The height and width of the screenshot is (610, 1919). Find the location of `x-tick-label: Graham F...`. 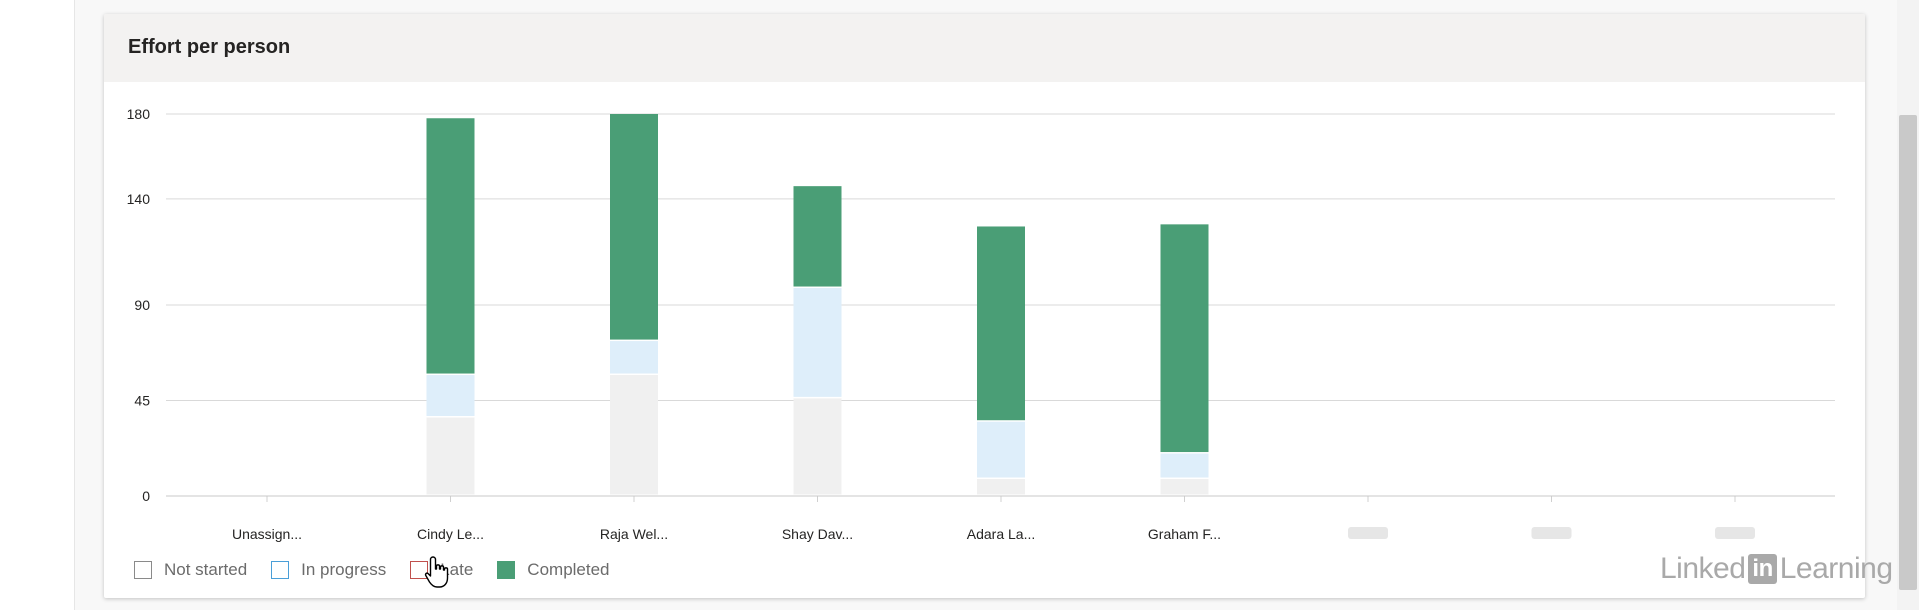

x-tick-label: Graham F... is located at coordinates (1184, 534).